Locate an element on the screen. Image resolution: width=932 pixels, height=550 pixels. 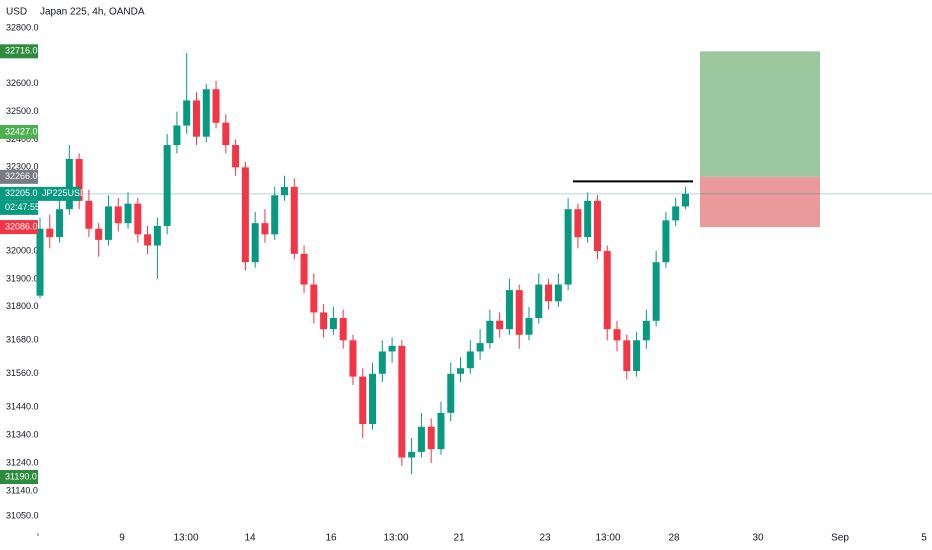
price-label: 31190.0 is located at coordinates (21, 476).